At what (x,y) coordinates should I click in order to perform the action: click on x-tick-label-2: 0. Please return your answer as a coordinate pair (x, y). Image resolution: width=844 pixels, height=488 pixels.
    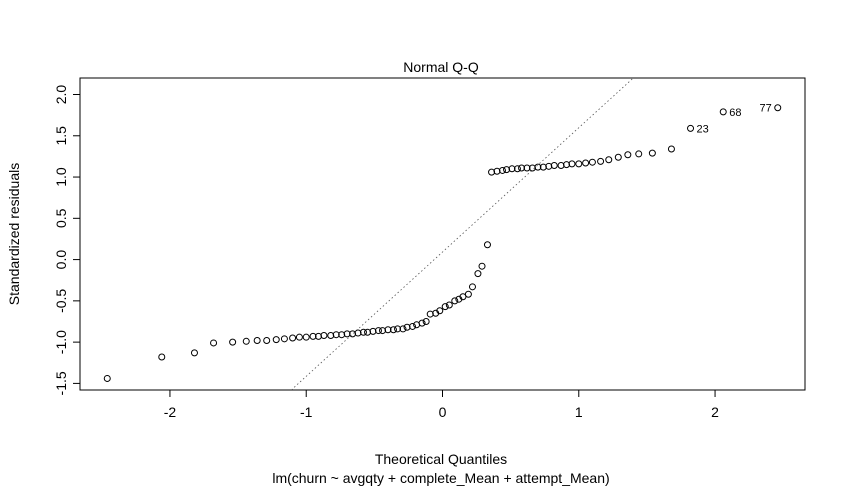
    Looking at the image, I should click on (443, 412).